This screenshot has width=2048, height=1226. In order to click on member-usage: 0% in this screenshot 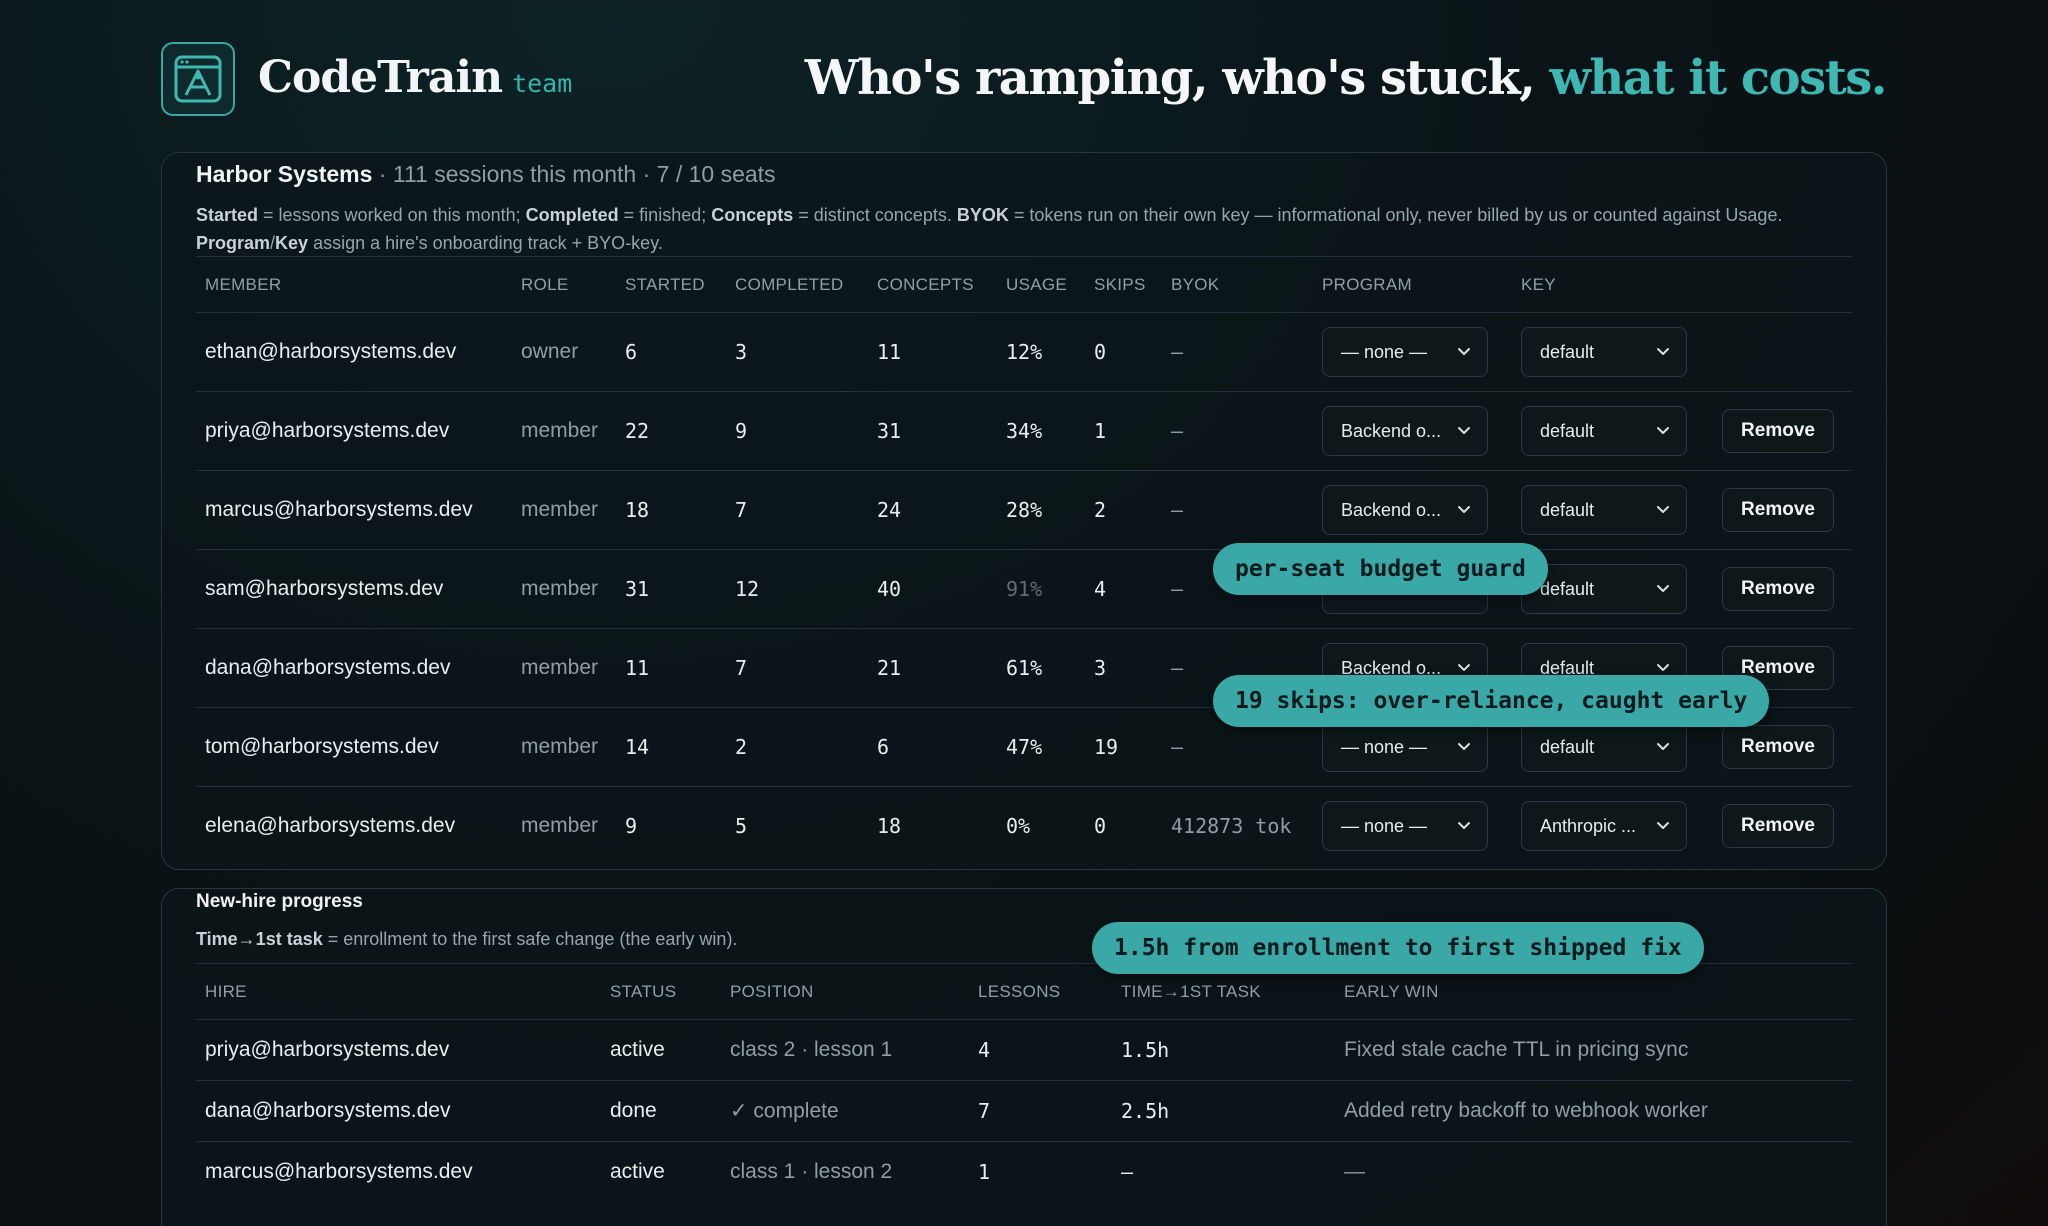, I will do `click(1018, 826)`.